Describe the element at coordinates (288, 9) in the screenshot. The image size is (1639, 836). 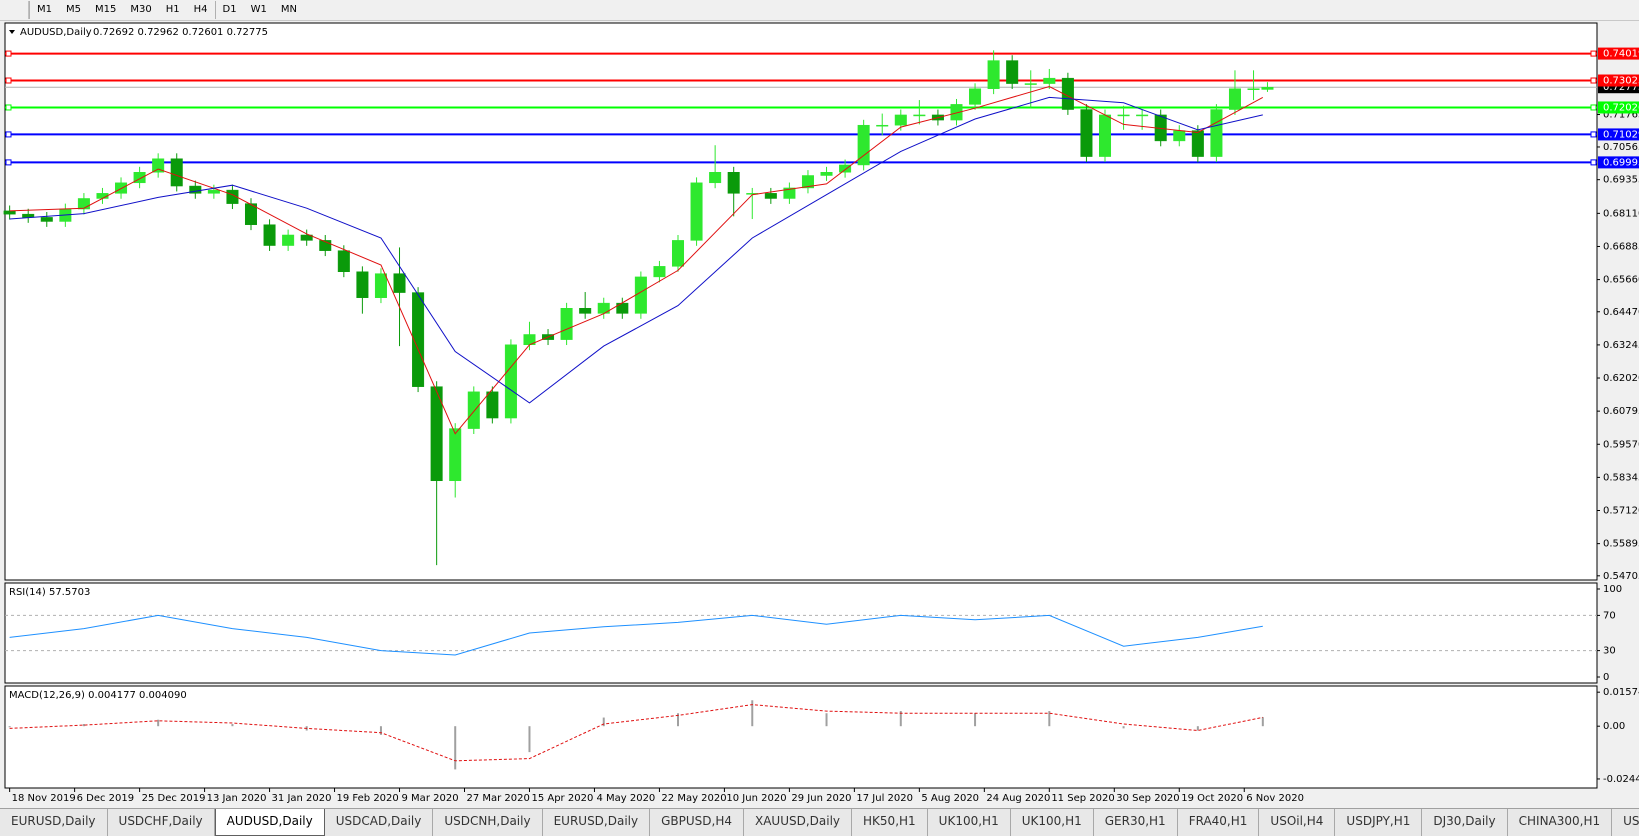
I see `timeframe-button: MN` at that location.